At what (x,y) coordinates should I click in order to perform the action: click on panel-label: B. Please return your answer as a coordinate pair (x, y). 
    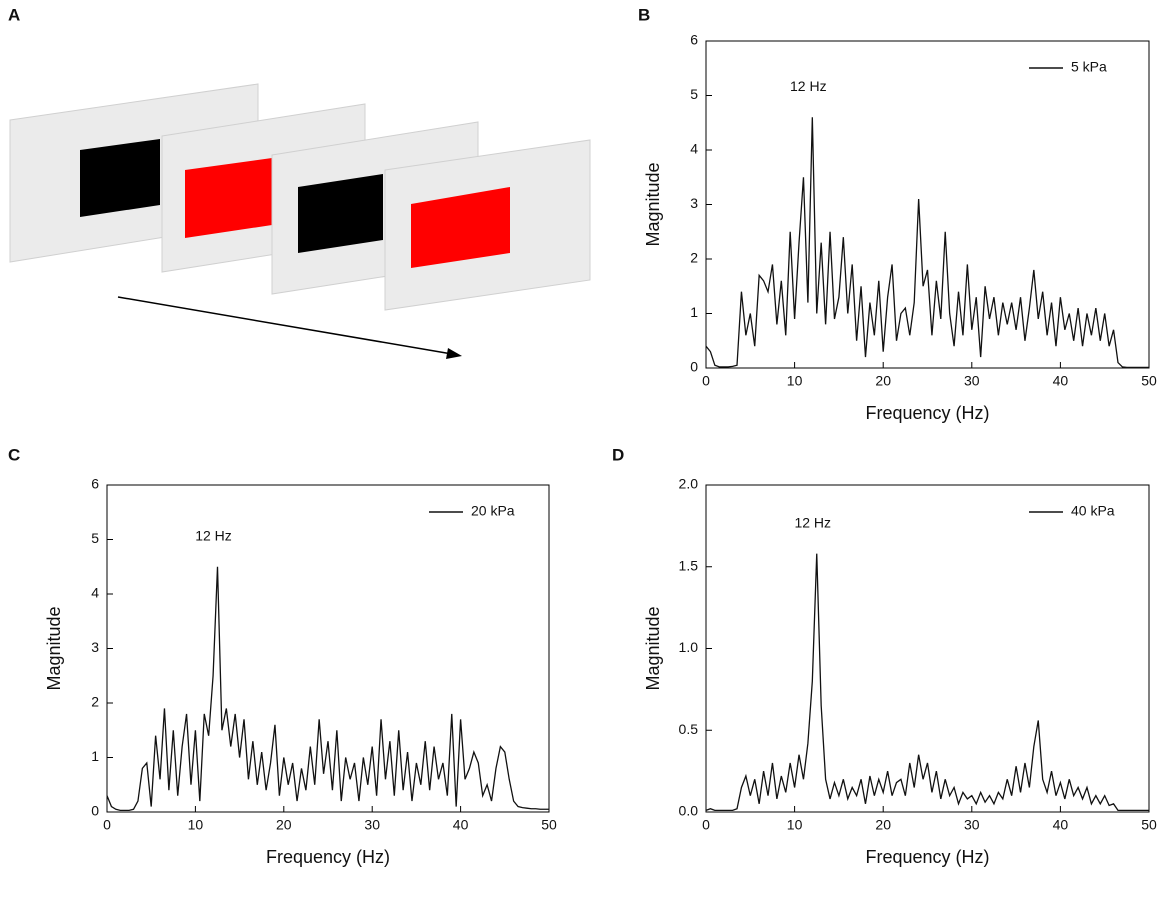
    Looking at the image, I should click on (644, 14).